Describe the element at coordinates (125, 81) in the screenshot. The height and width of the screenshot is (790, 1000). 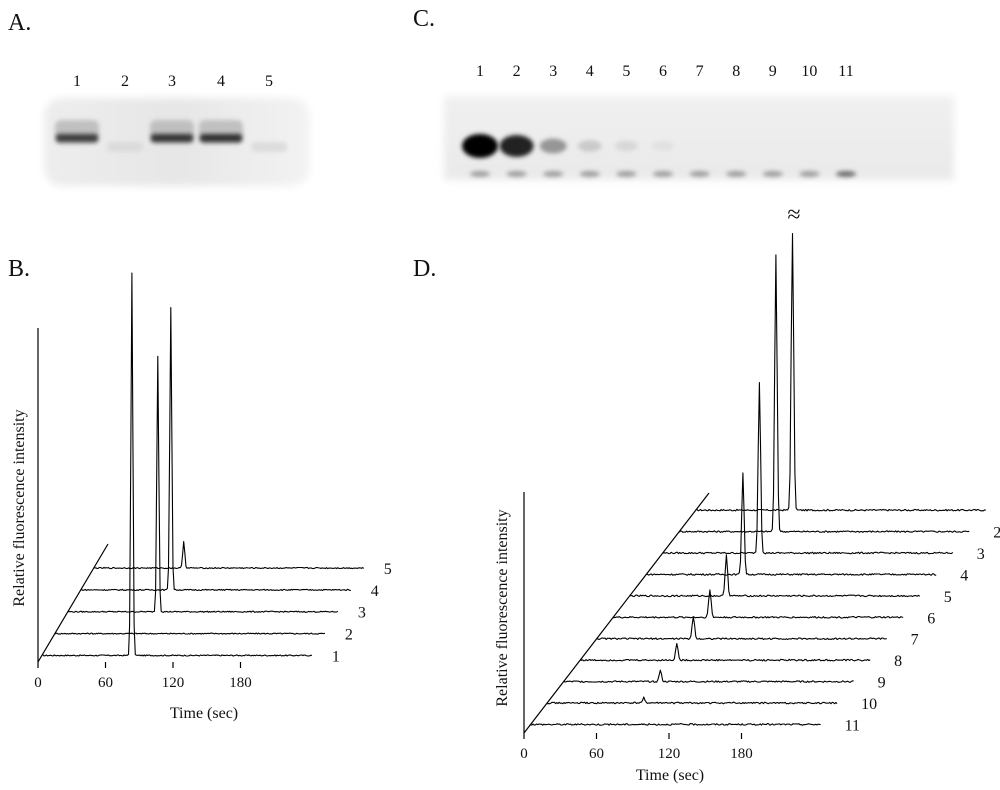
I see `gel-a-lane-label: 2` at that location.